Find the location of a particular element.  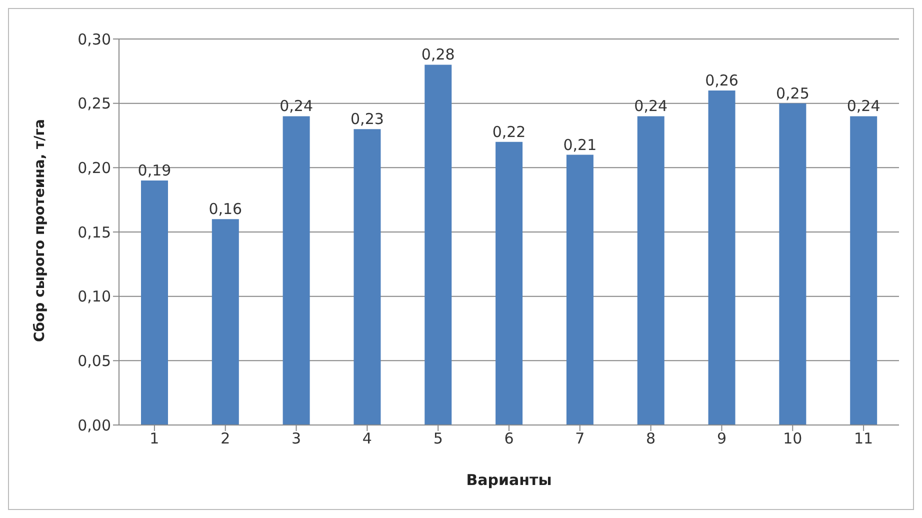

x-tick-label: 3 is located at coordinates (297, 439).